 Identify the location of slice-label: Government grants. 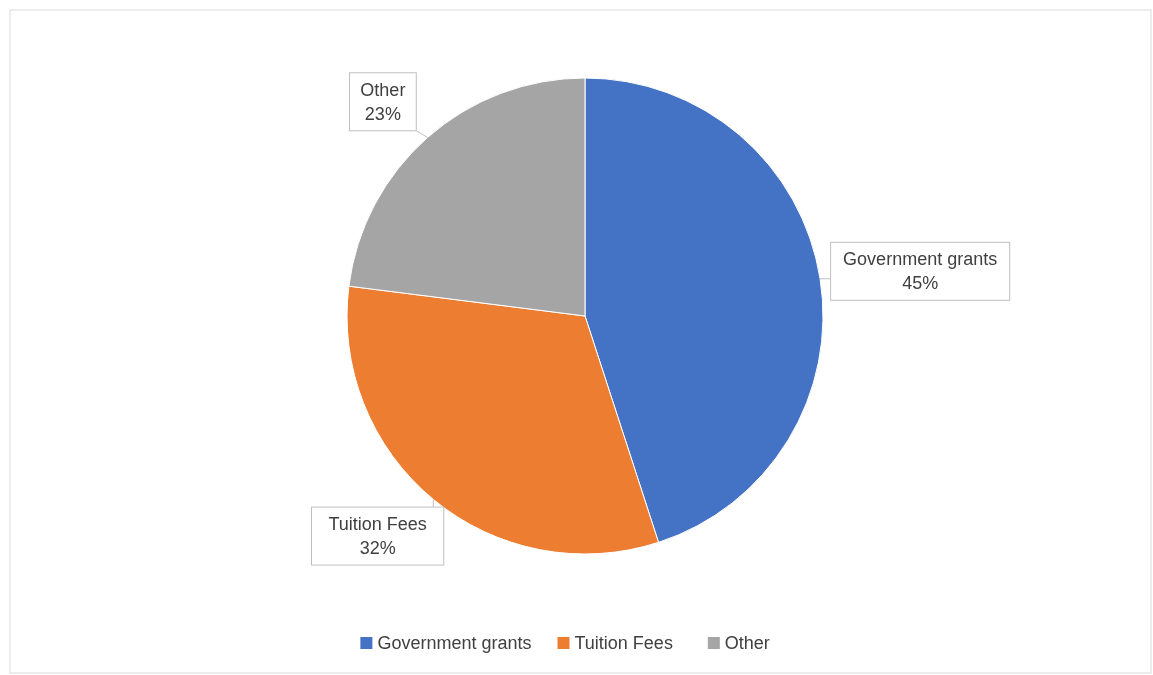
(920, 259).